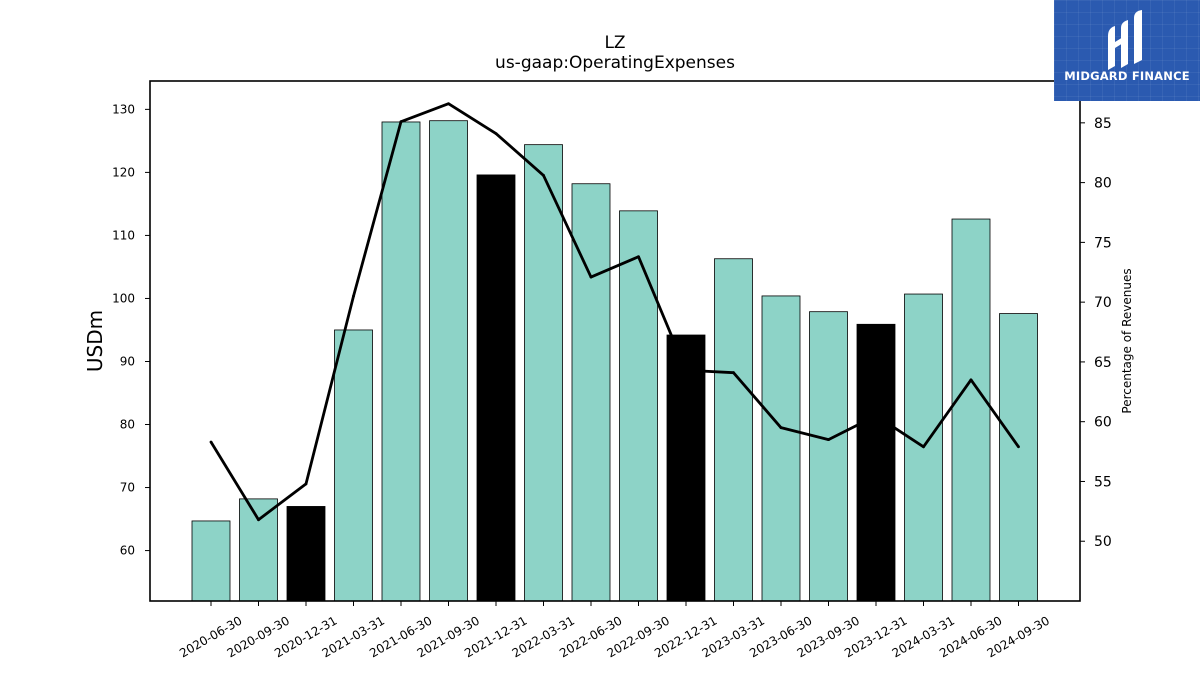 The height and width of the screenshot is (675, 1200). Describe the element at coordinates (1125, 40) in the screenshot. I see `logo-mark-icon` at that location.